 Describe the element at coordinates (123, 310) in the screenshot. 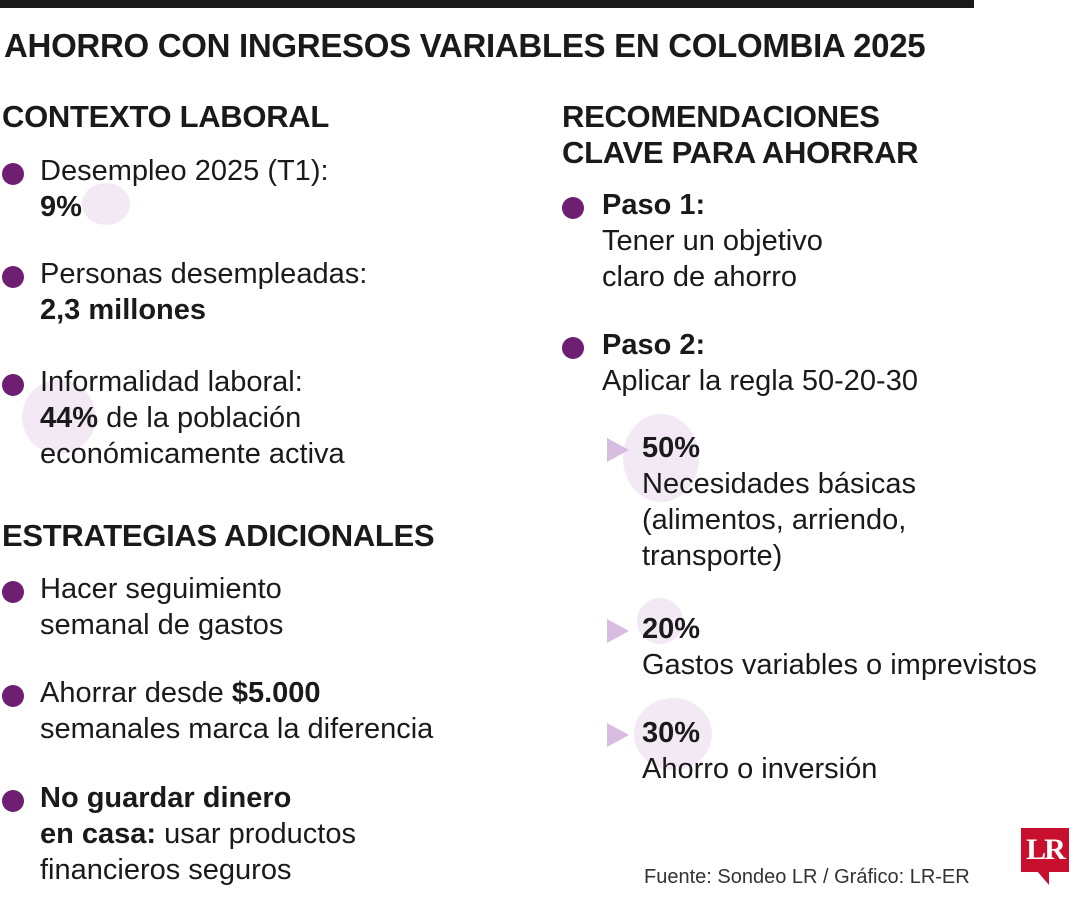

I see `item-value: 2,3 millones` at that location.